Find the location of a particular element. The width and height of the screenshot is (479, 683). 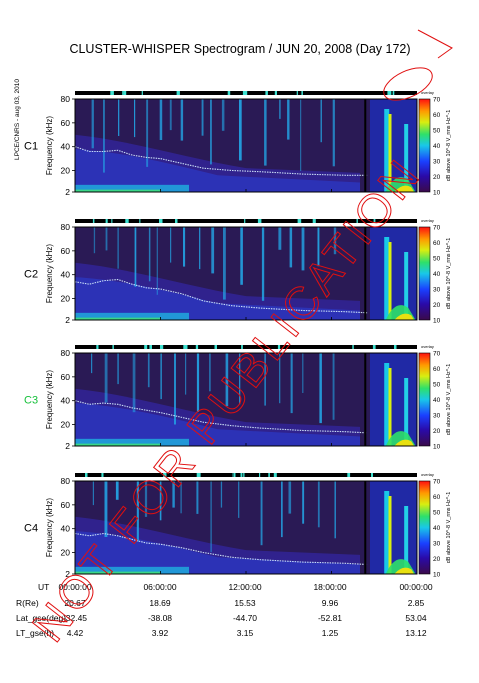

y-tick-label: 60 is located at coordinates (66, 505).